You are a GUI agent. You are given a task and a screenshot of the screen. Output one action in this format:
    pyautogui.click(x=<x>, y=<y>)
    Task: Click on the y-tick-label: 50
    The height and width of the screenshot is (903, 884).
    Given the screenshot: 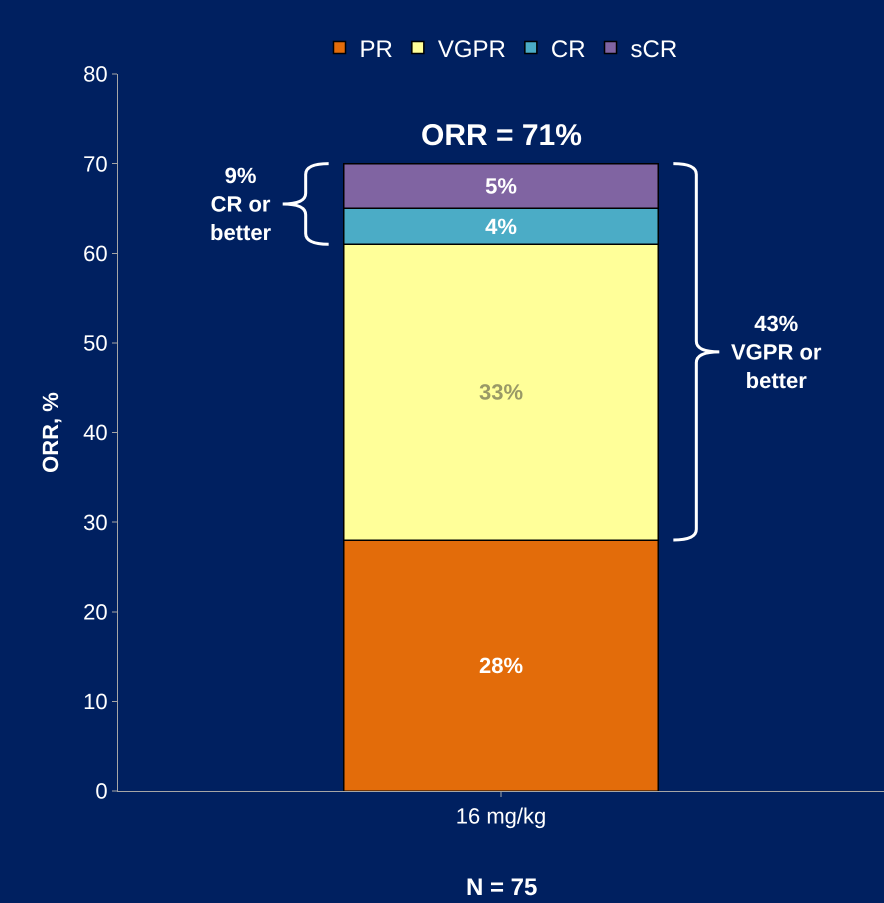 What is the action you would take?
    pyautogui.click(x=95, y=343)
    